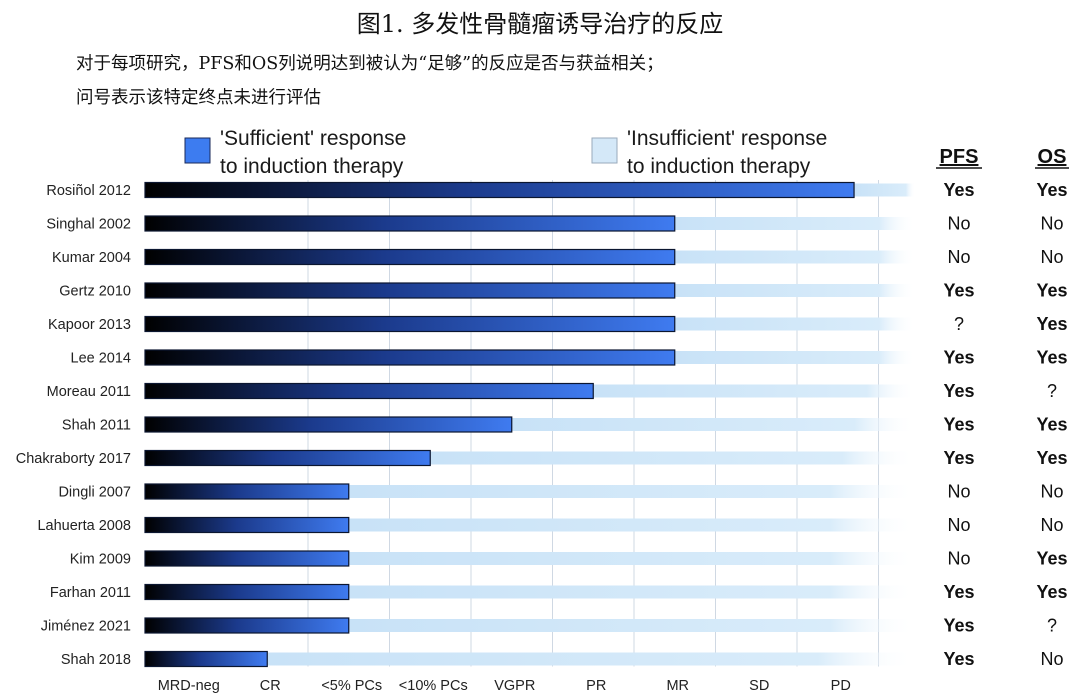 The image size is (1080, 698). What do you see at coordinates (73, 459) in the screenshot?
I see `study-label: Chakraborty 2017` at bounding box center [73, 459].